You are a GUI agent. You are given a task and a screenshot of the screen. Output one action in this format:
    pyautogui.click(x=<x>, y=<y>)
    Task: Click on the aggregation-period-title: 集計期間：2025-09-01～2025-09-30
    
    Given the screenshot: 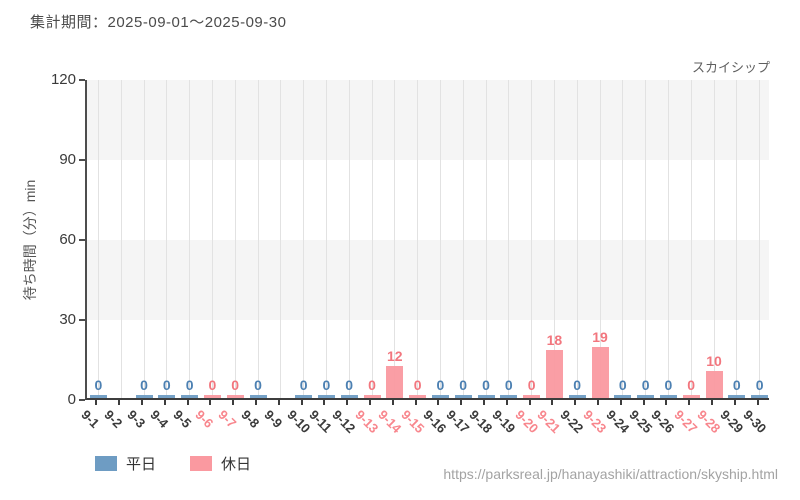 What is the action you would take?
    pyautogui.click(x=158, y=22)
    